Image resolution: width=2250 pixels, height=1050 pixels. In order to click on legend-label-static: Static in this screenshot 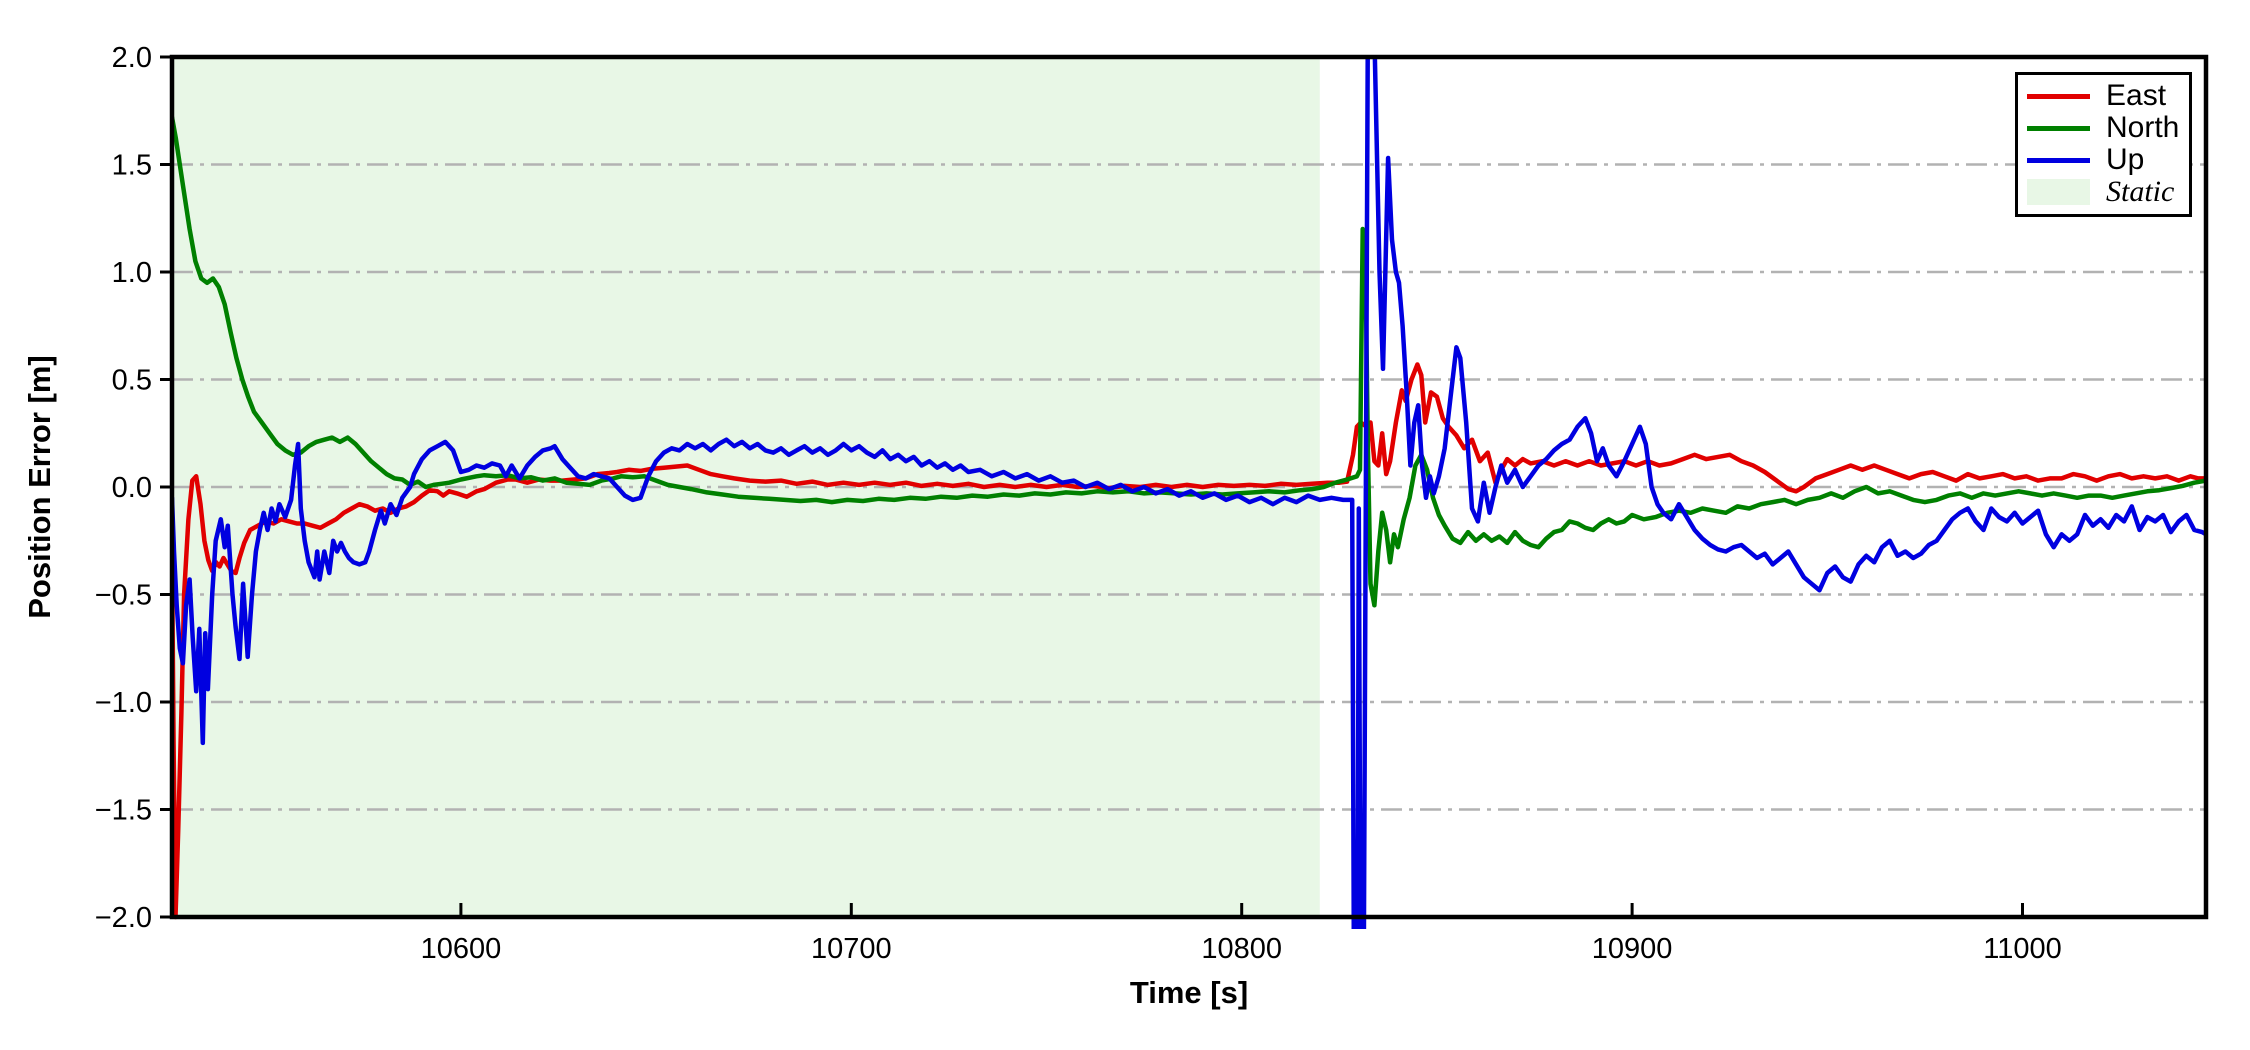, I will do `click(2140, 191)`.